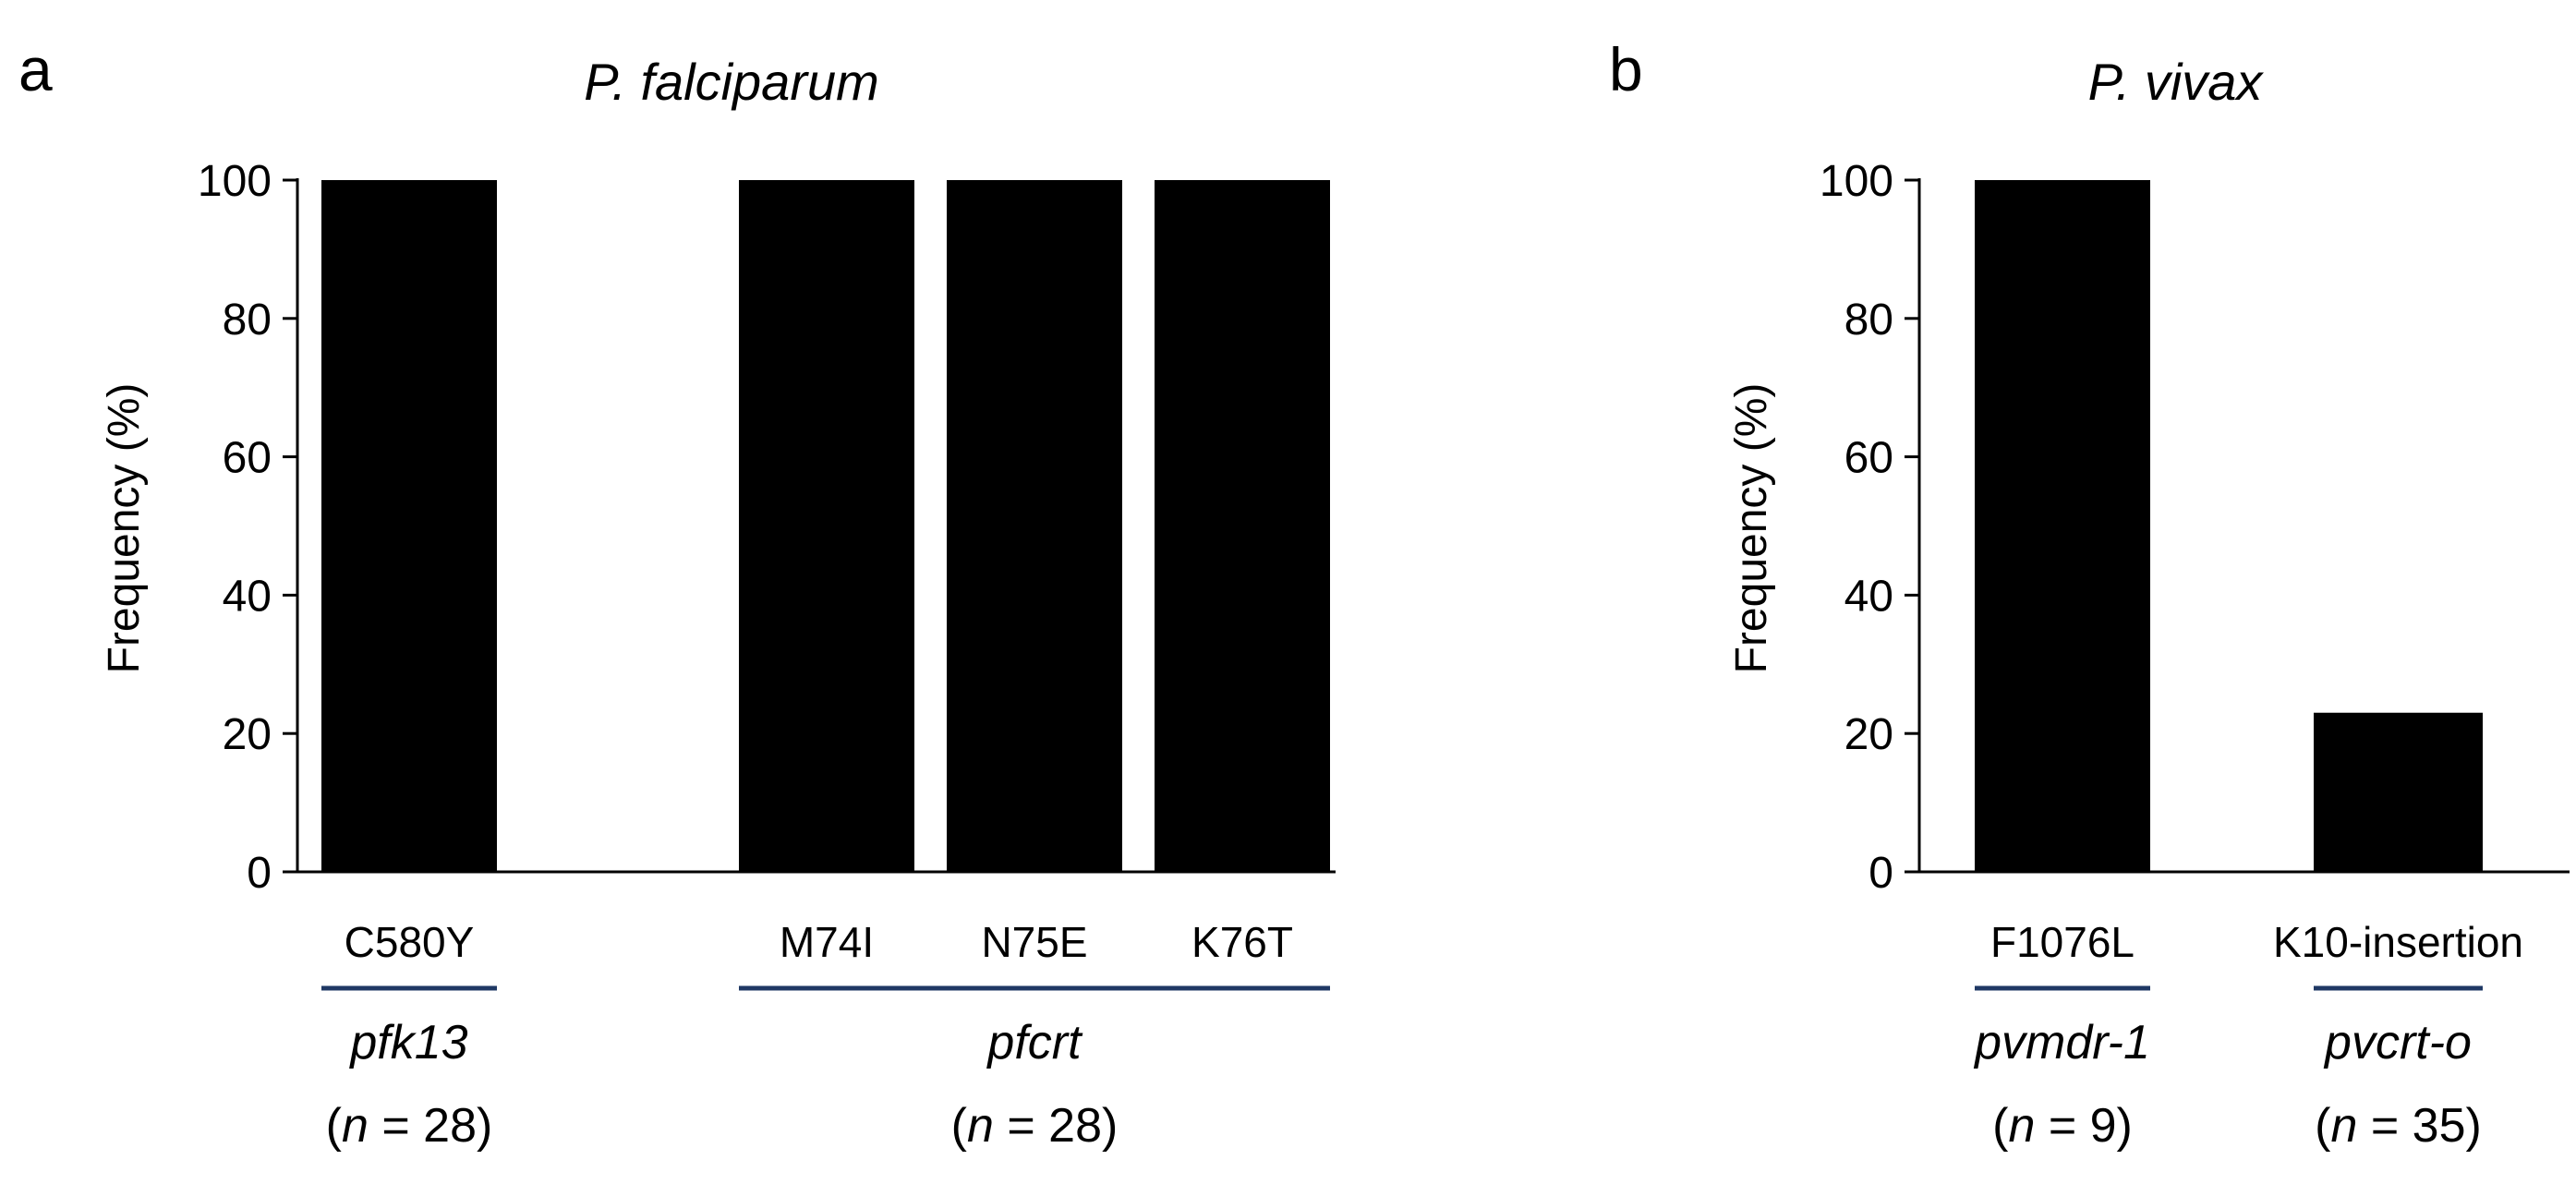 The height and width of the screenshot is (1184, 2576). I want to click on bar-k76t, so click(1242, 526).